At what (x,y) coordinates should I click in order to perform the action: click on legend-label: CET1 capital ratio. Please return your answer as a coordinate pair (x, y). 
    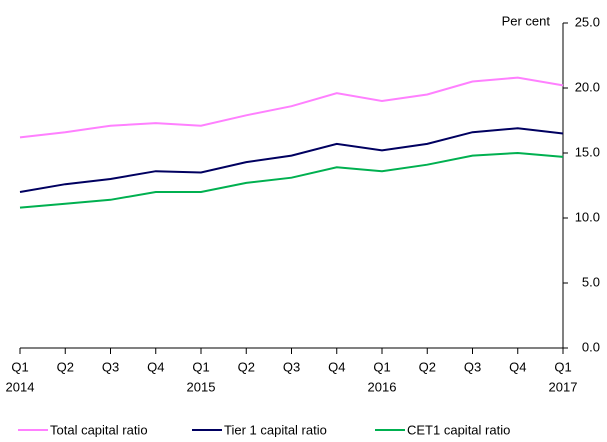
    Looking at the image, I should click on (458, 429).